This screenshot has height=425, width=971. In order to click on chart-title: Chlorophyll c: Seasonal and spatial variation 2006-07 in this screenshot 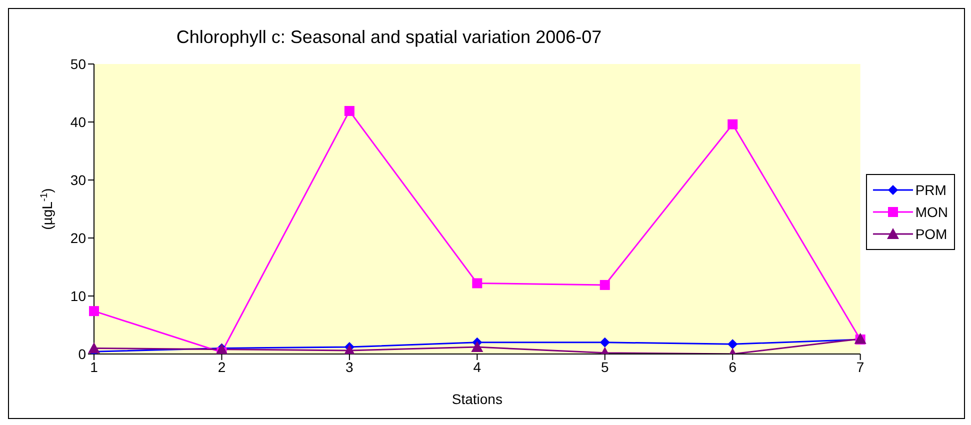, I will do `click(389, 37)`.